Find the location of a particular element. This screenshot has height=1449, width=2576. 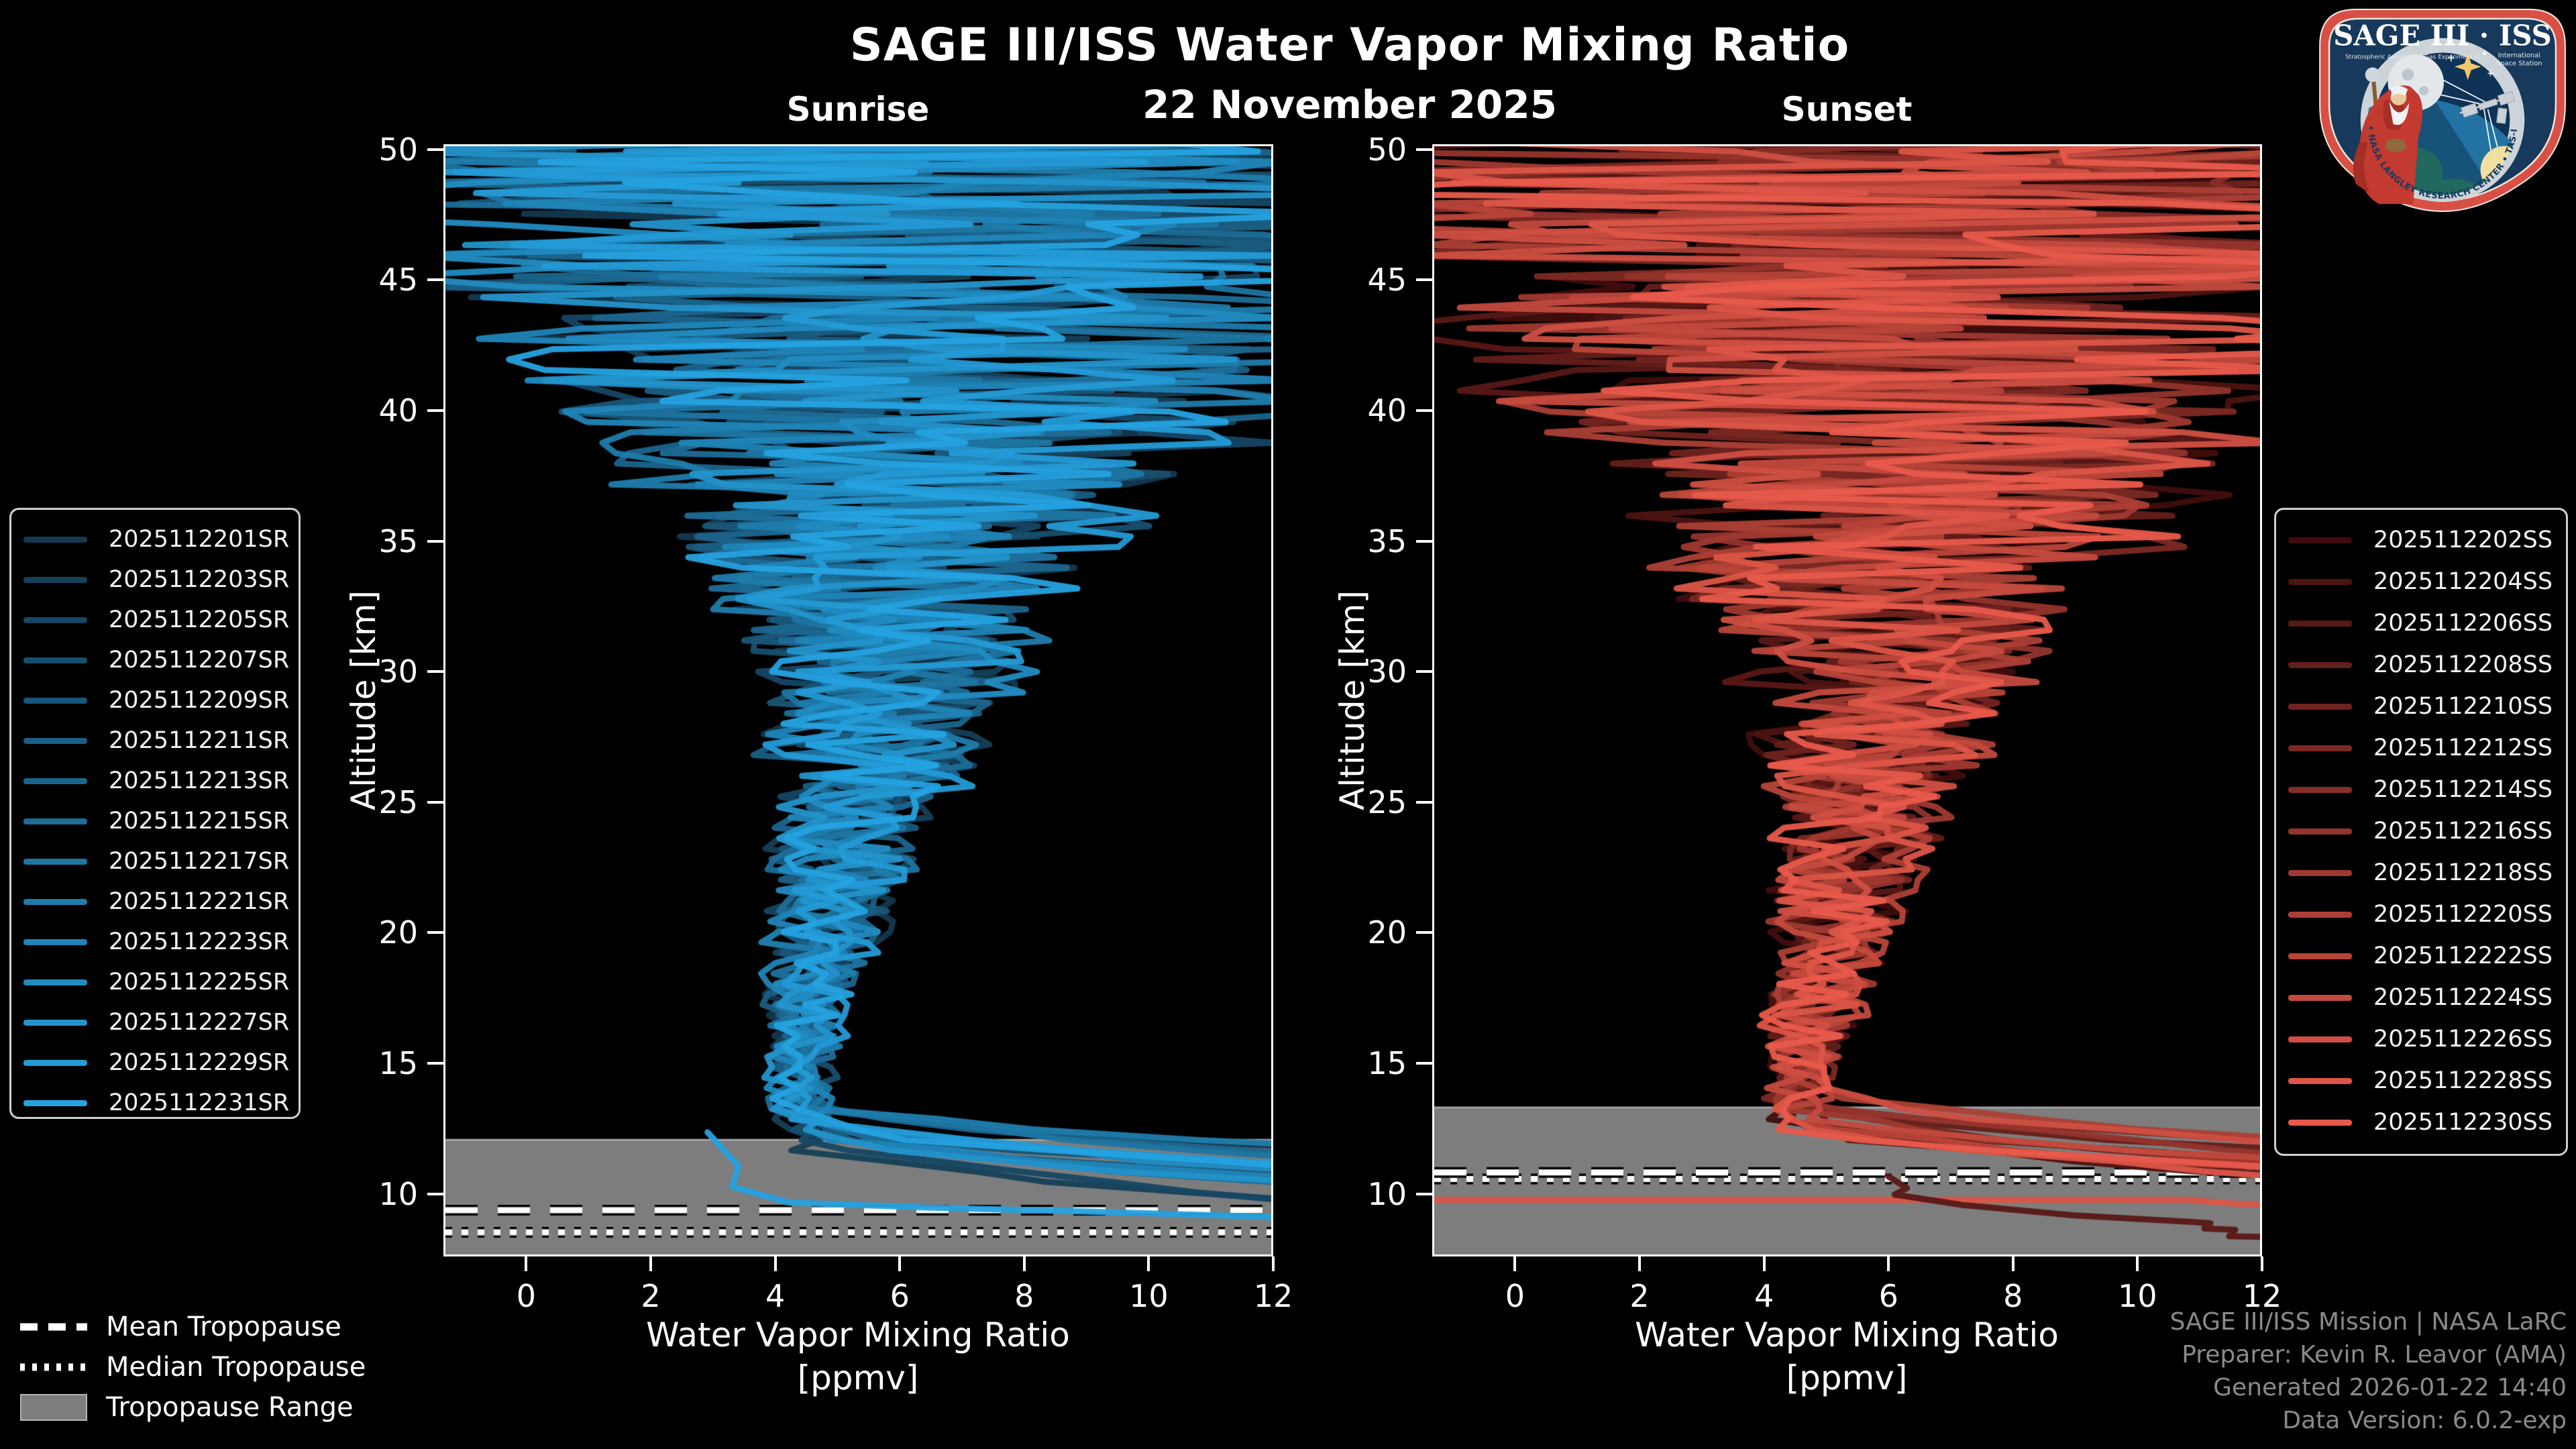

legend-event-id: 2025112227SR is located at coordinates (199, 1022).